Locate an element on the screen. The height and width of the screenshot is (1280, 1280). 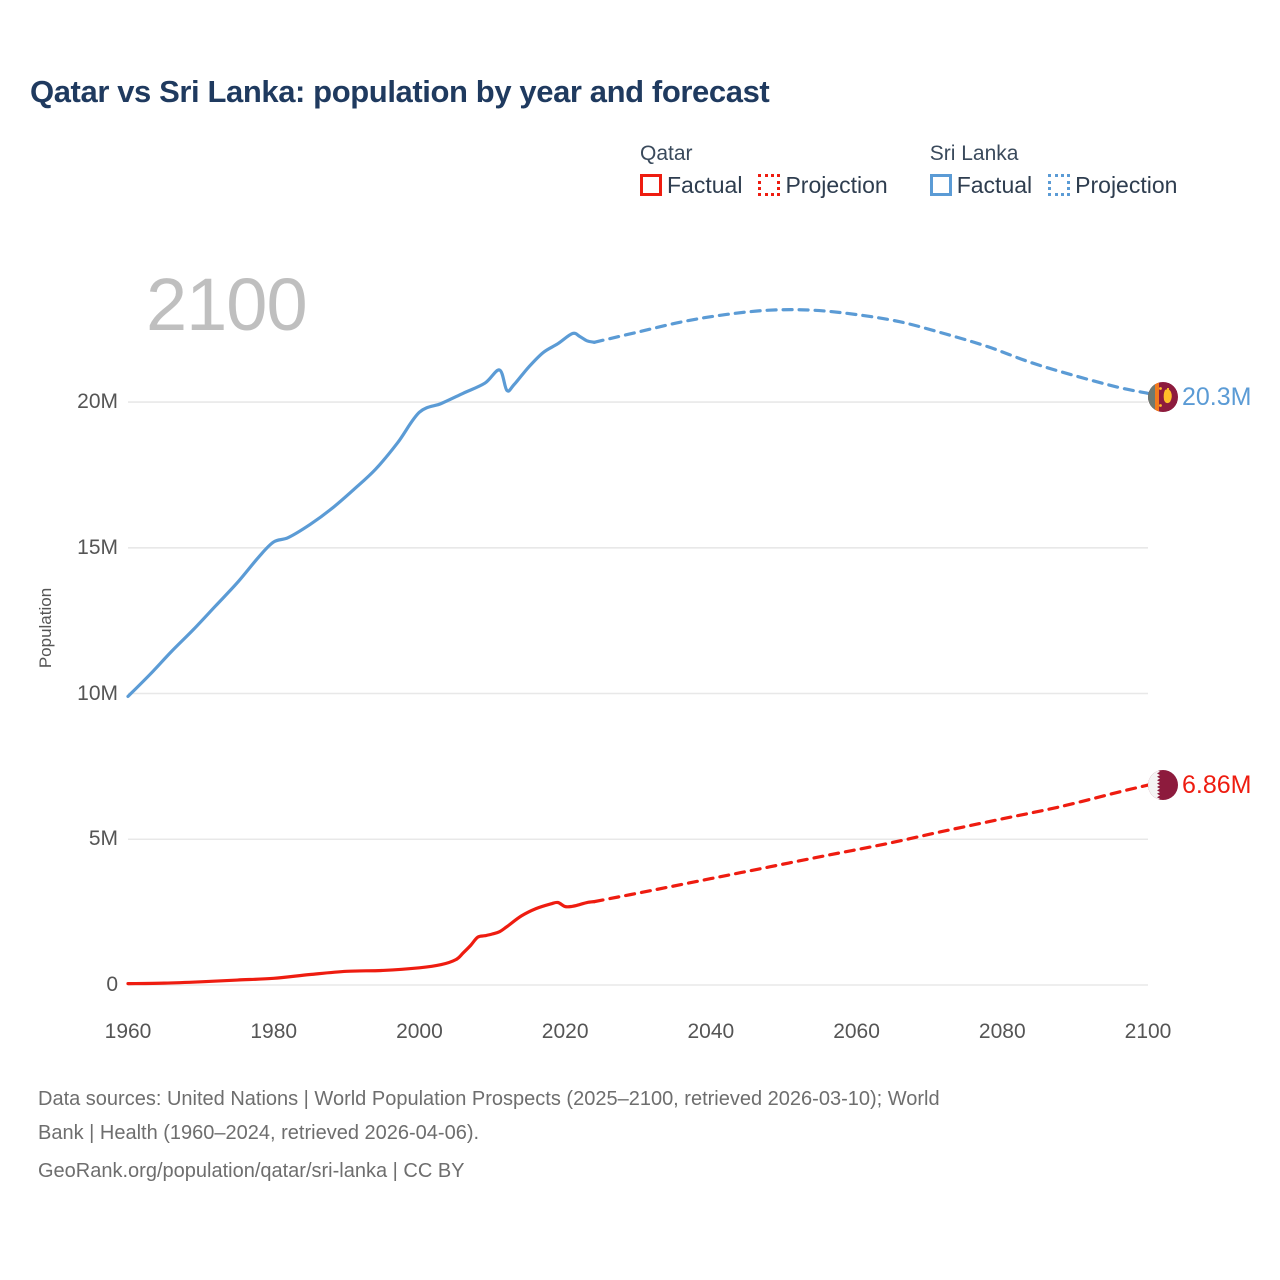
legend-label-qatar-projection: Projection is located at coordinates (836, 185).